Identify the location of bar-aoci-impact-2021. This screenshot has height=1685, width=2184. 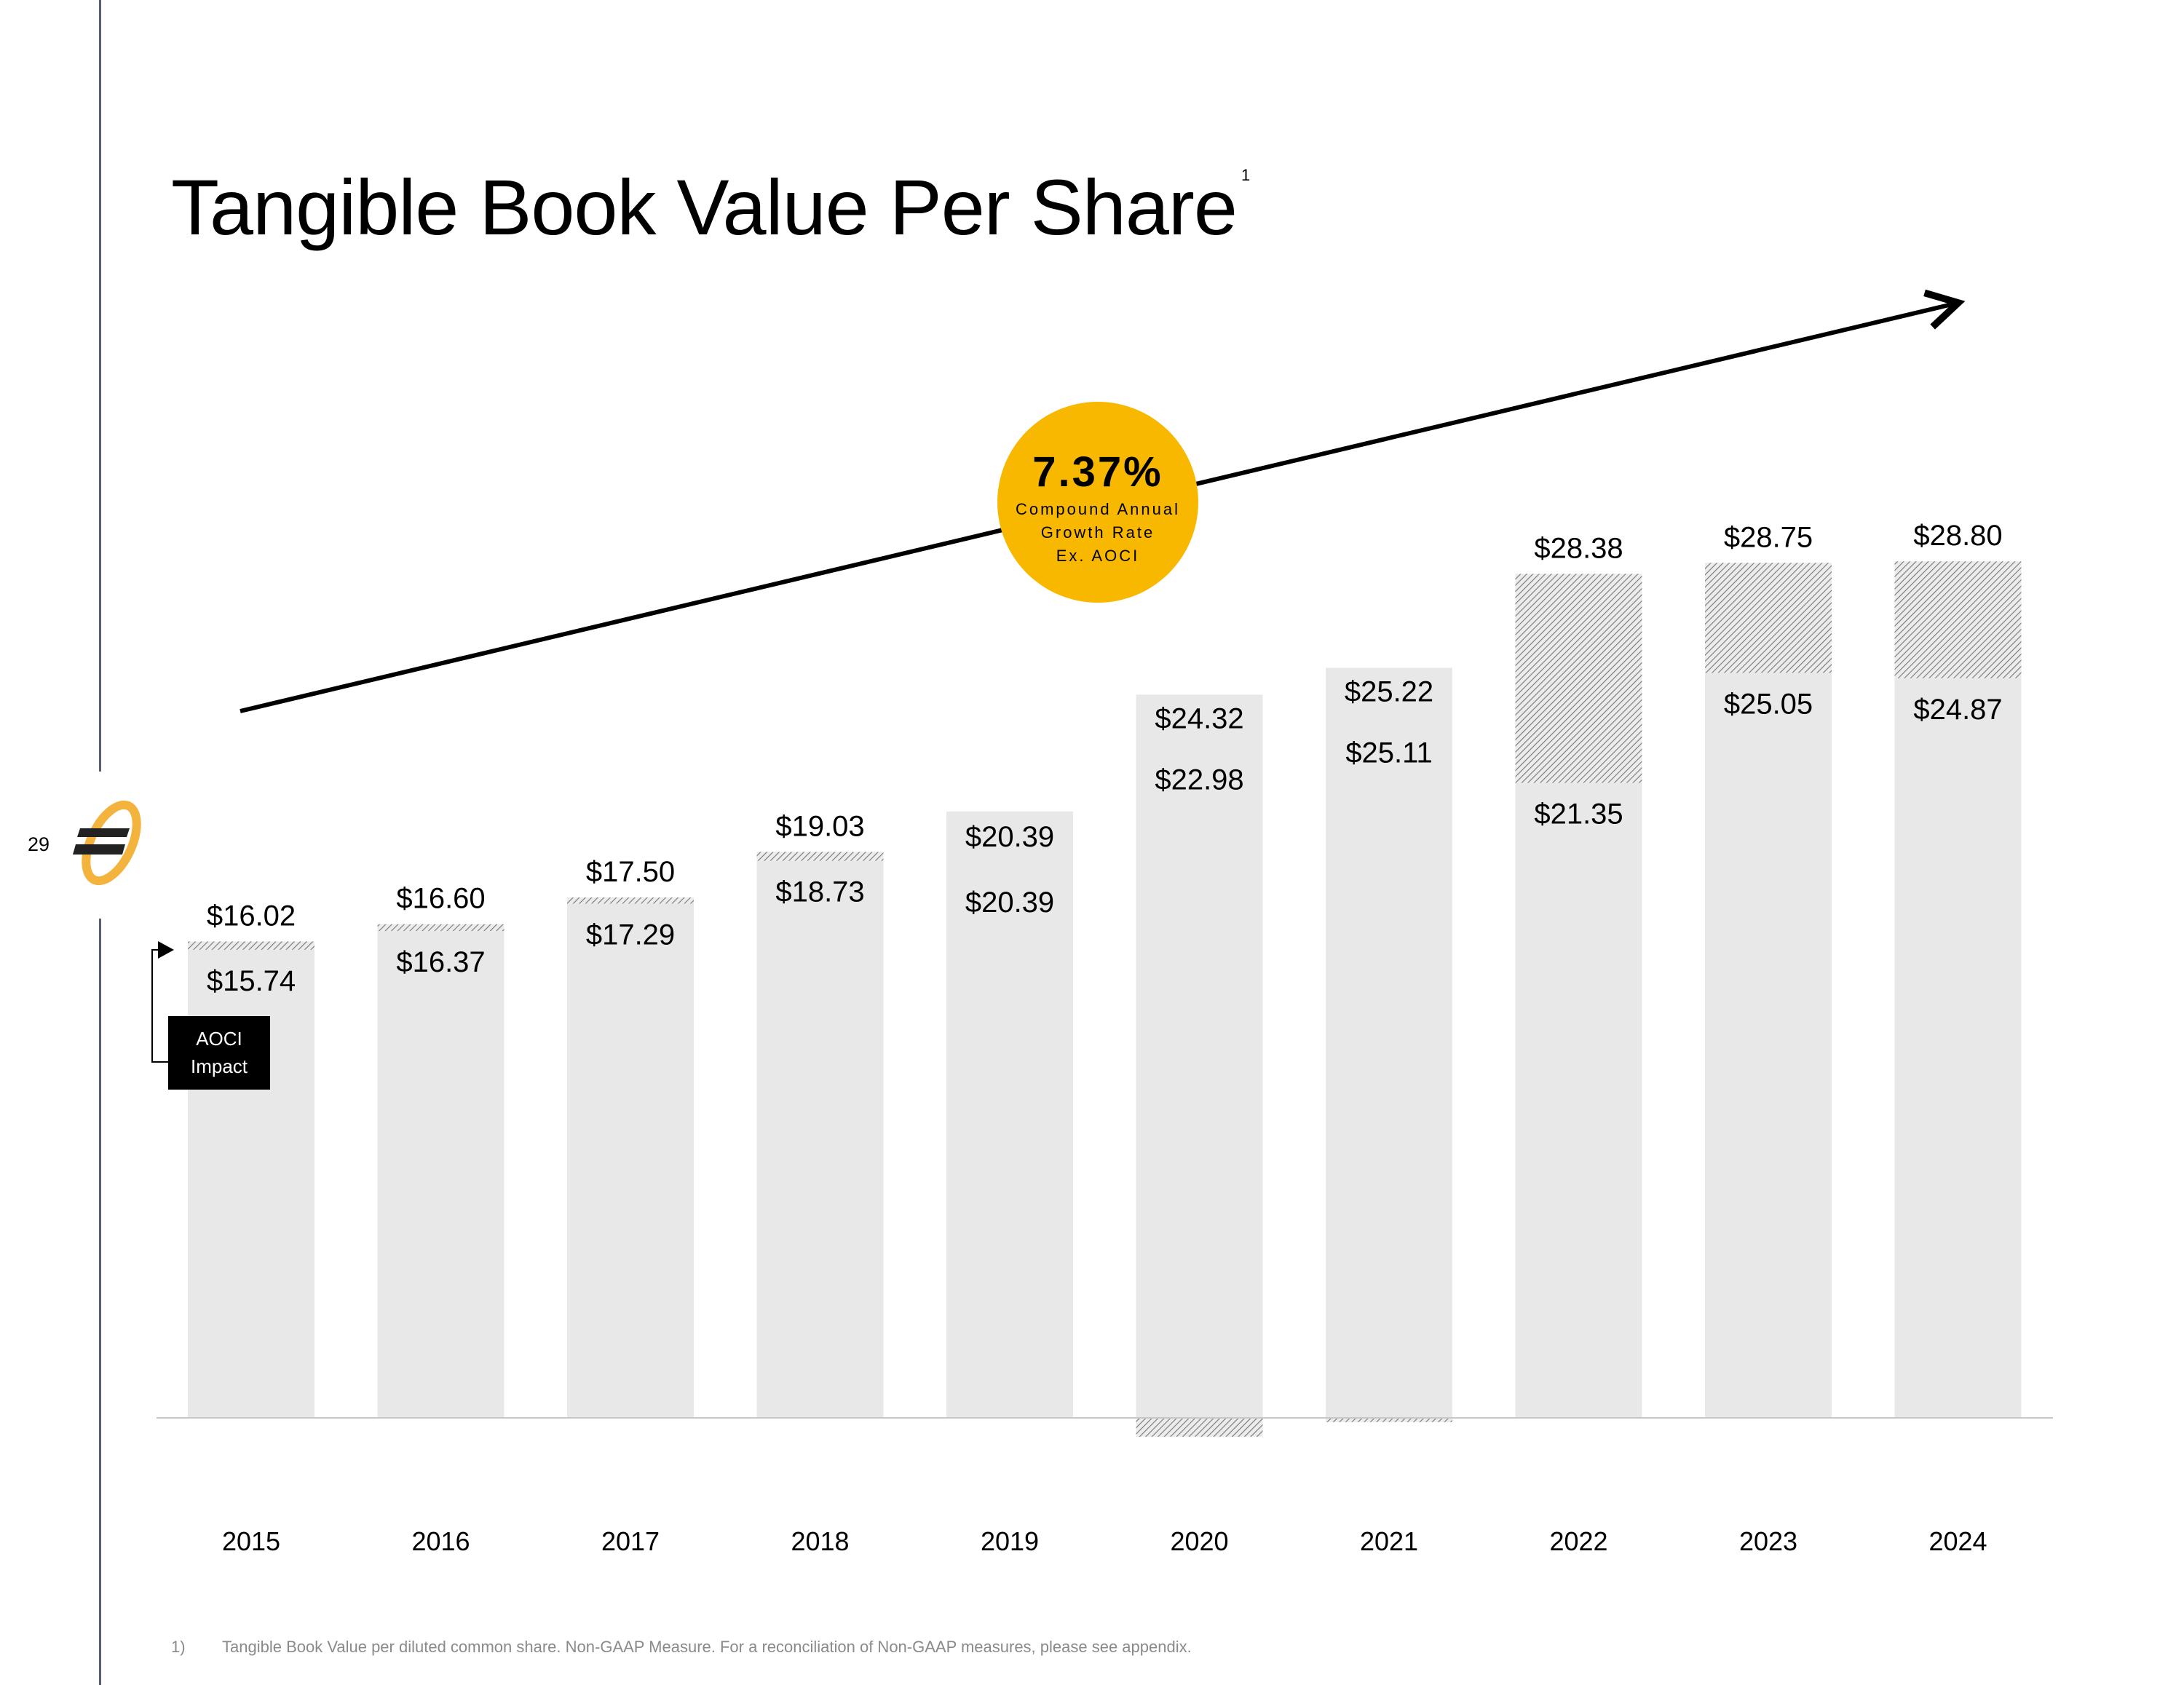
(1389, 1420).